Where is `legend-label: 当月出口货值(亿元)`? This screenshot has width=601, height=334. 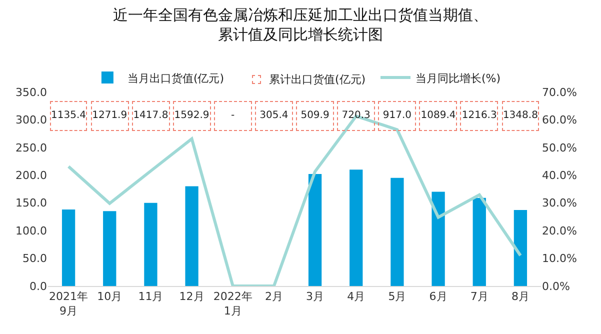
legend-label: 当月出口货值(亿元) is located at coordinates (175, 78).